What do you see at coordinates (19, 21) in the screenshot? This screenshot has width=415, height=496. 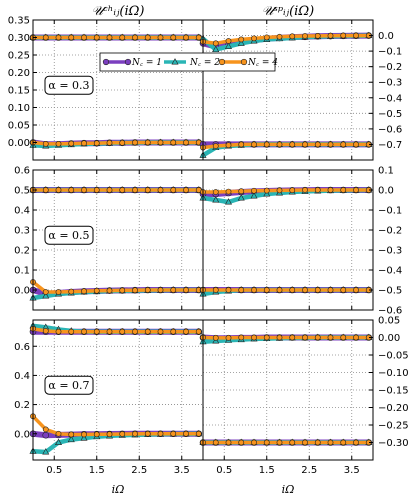 I see `y-tick-label: 0.35` at bounding box center [19, 21].